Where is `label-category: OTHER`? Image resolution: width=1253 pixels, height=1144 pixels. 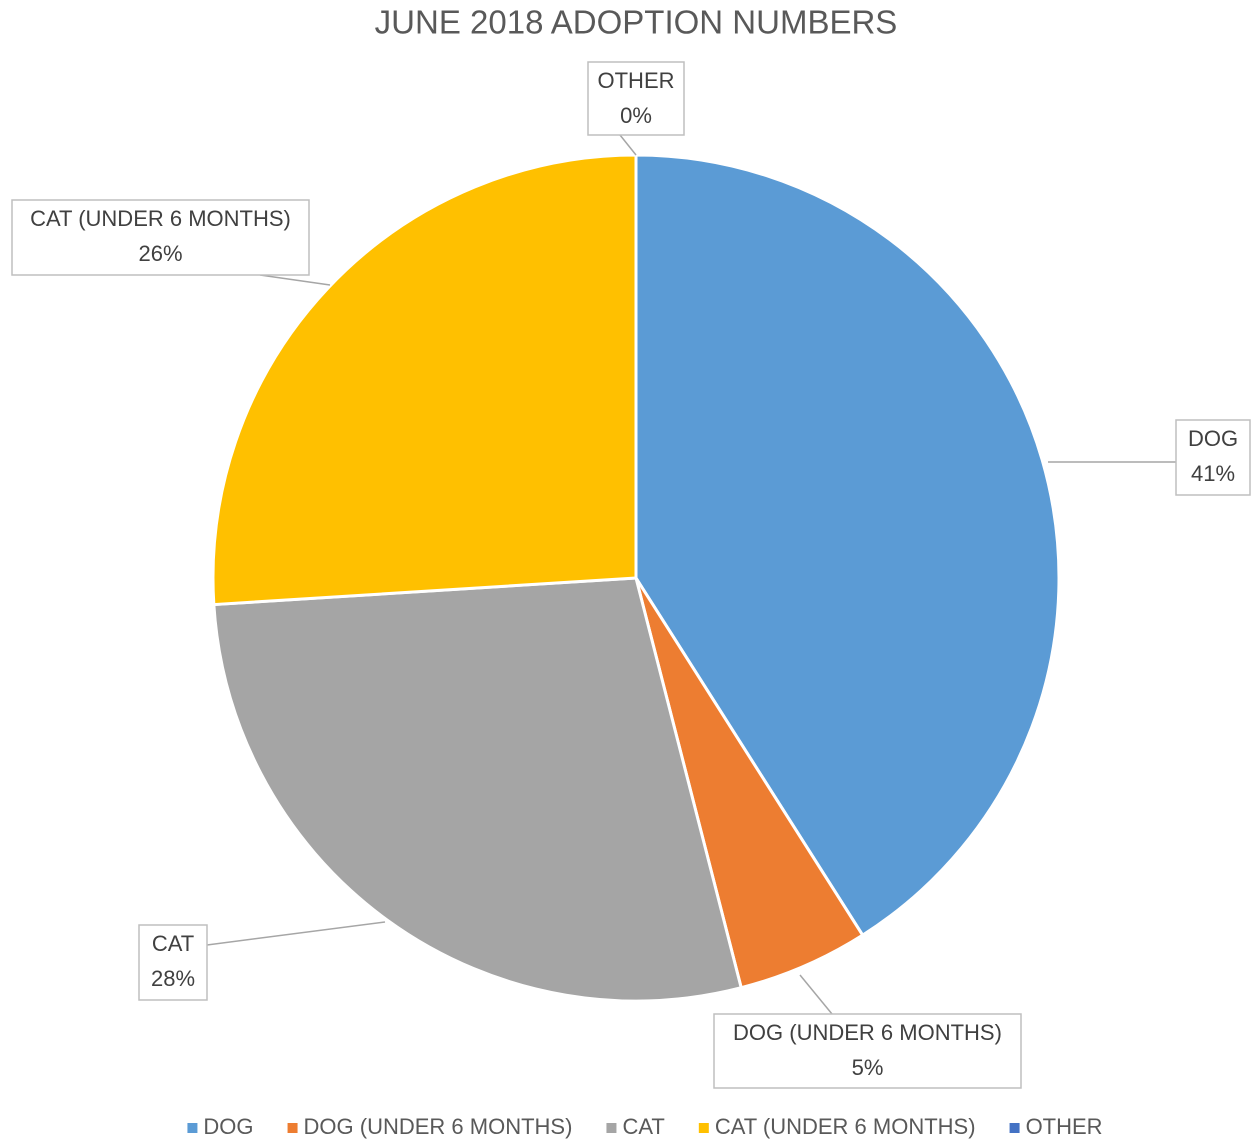 label-category: OTHER is located at coordinates (636, 80).